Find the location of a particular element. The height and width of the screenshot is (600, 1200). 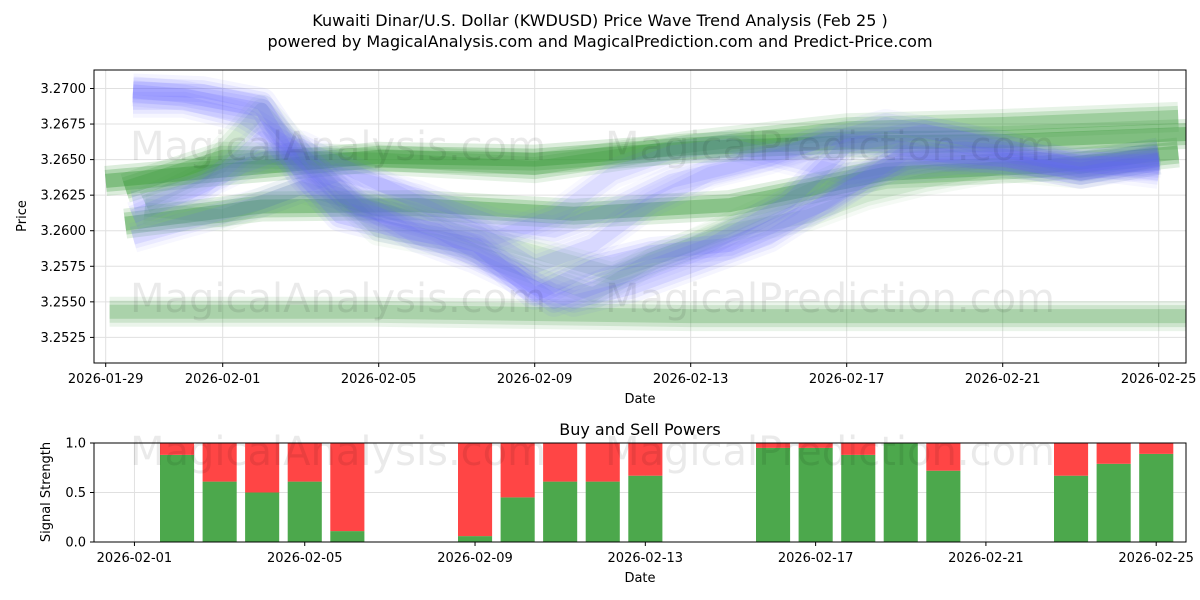

watermark-prediction-top: MagicalPrediction.com is located at coordinates (830, 147).